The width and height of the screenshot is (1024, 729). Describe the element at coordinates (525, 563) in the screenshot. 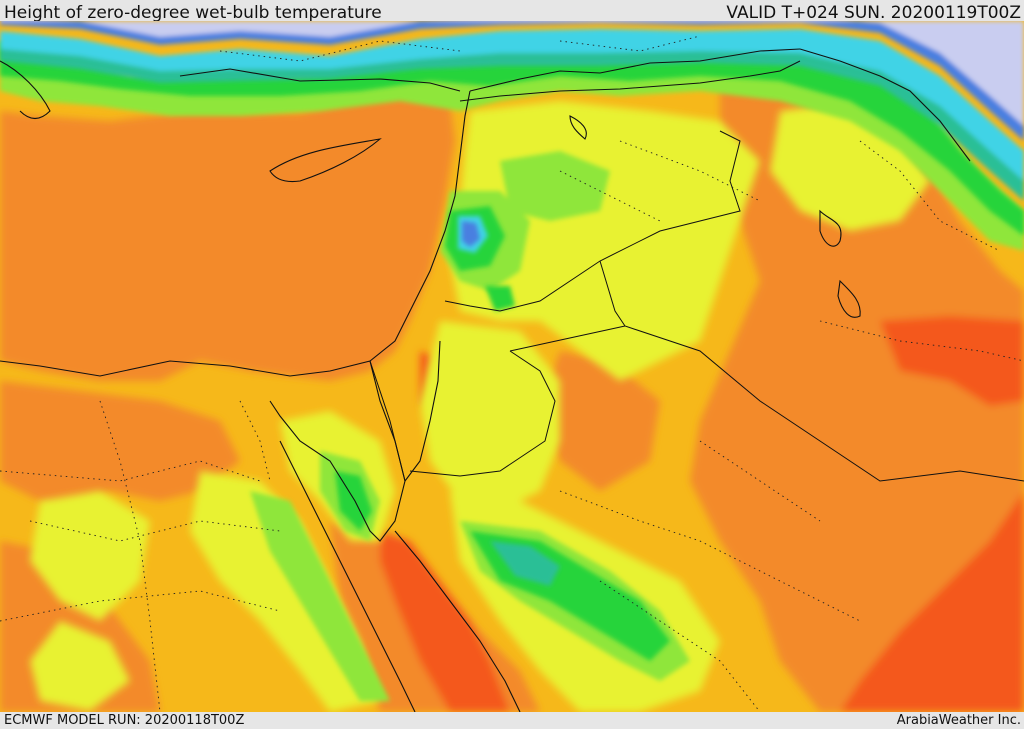

I see `field-teal-hejaz` at that location.